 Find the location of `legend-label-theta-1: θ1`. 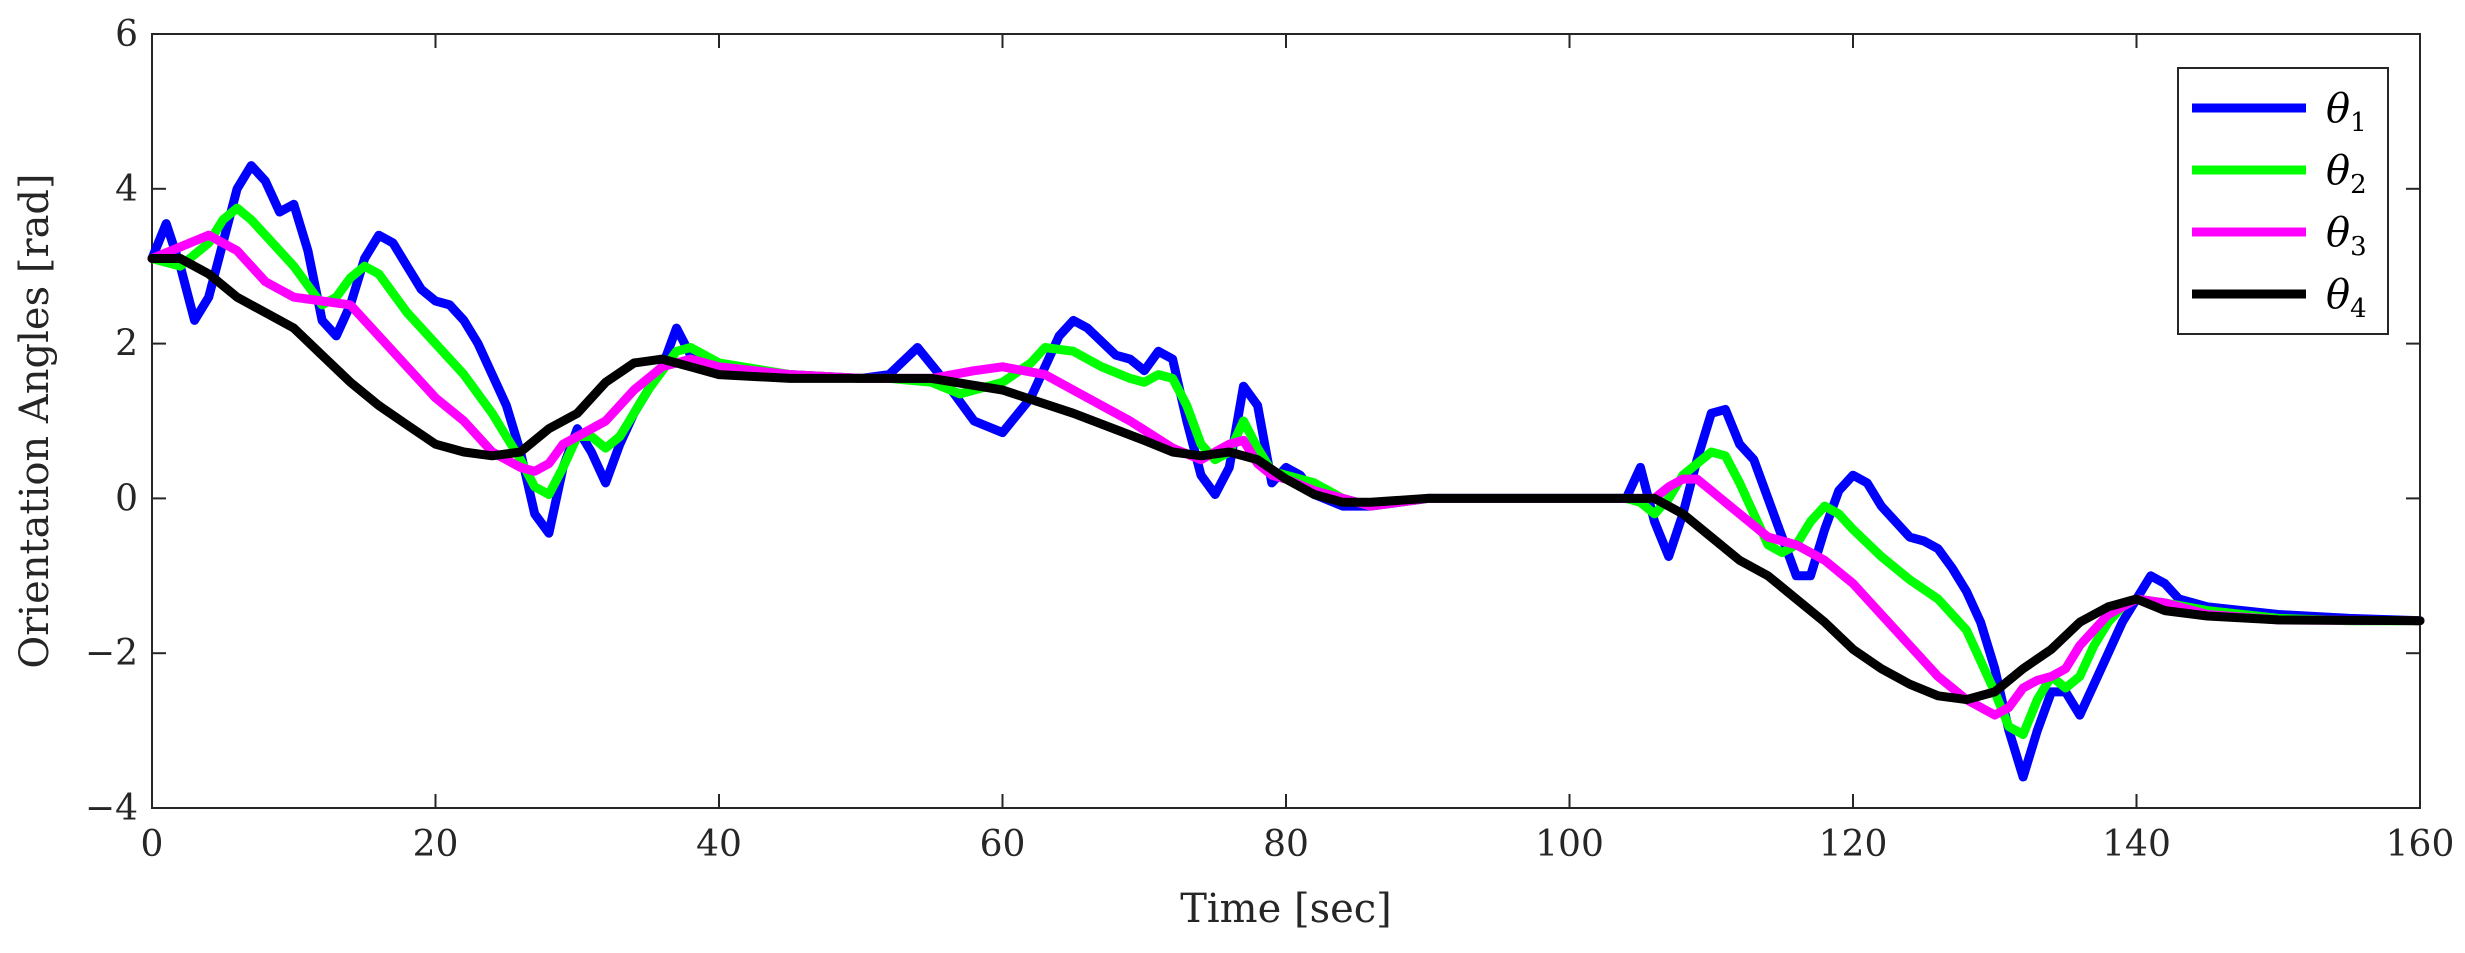

legend-label-theta-1: θ1 is located at coordinates (2346, 112).